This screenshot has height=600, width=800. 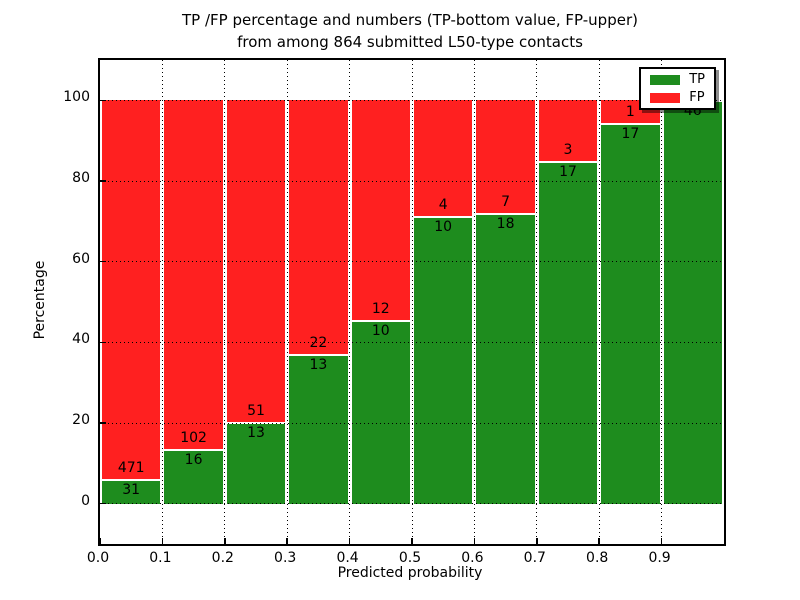 What do you see at coordinates (256, 410) in the screenshot?
I see `bar-label-fp: 51` at bounding box center [256, 410].